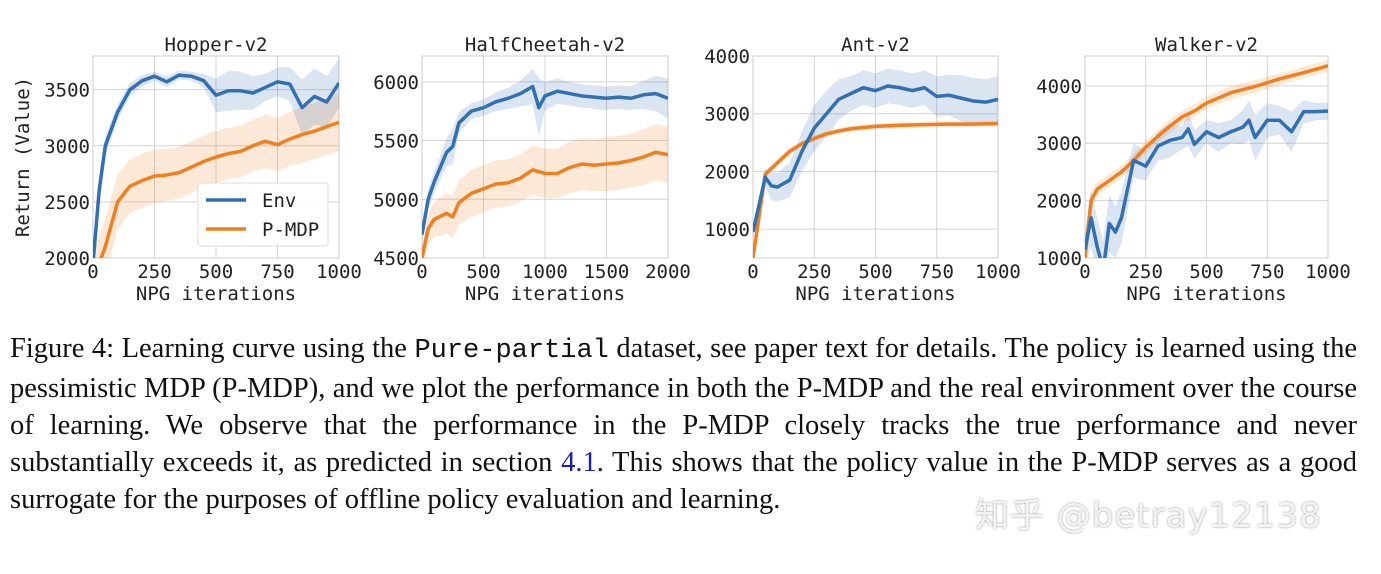 This screenshot has width=1381, height=574. Describe the element at coordinates (279, 201) in the screenshot. I see `legend-label-env: Env` at that location.